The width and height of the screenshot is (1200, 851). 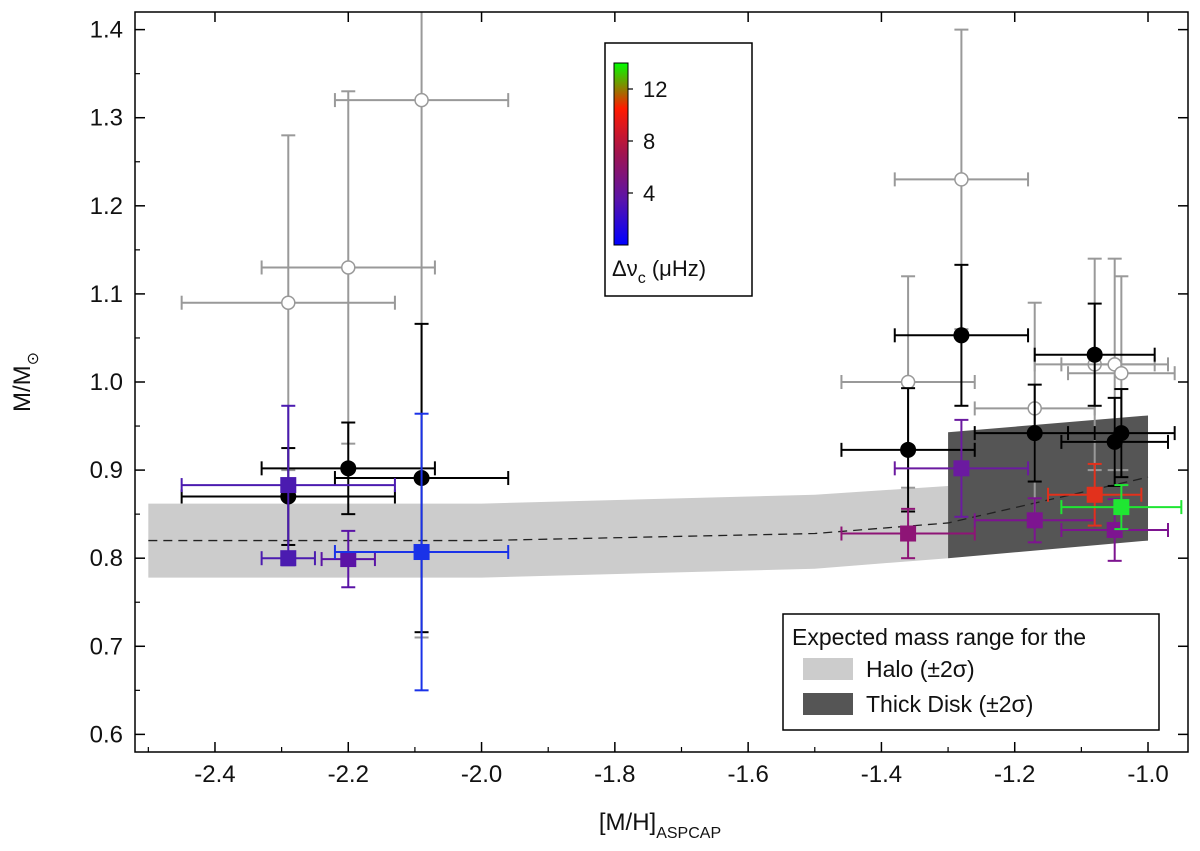 What do you see at coordinates (649, 193) in the screenshot?
I see `colorbar-tick-label: 4` at bounding box center [649, 193].